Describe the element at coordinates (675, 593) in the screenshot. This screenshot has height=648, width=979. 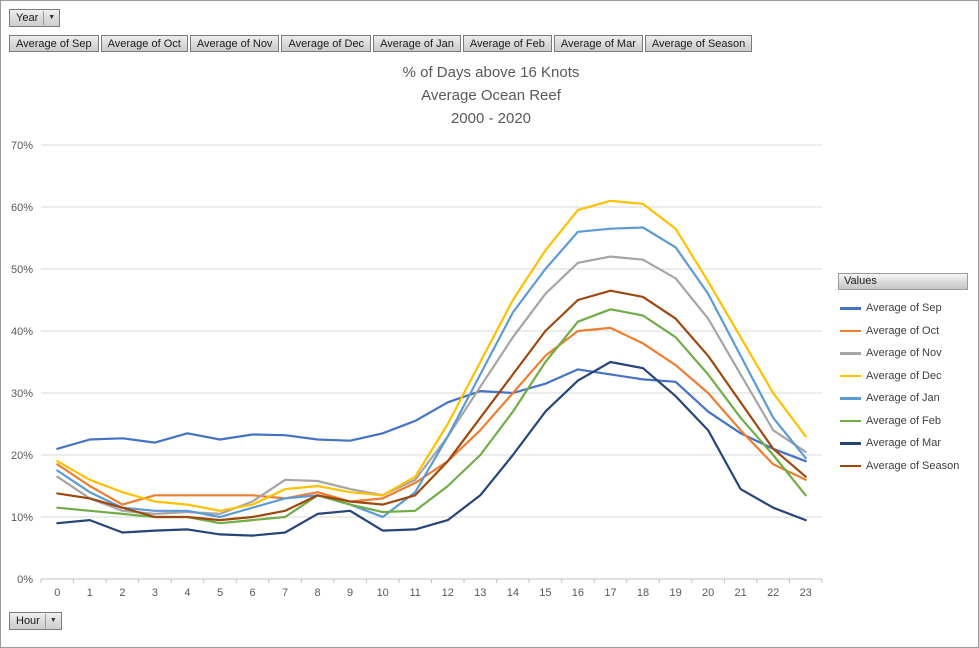
I see `x-tick-label: 19` at that location.